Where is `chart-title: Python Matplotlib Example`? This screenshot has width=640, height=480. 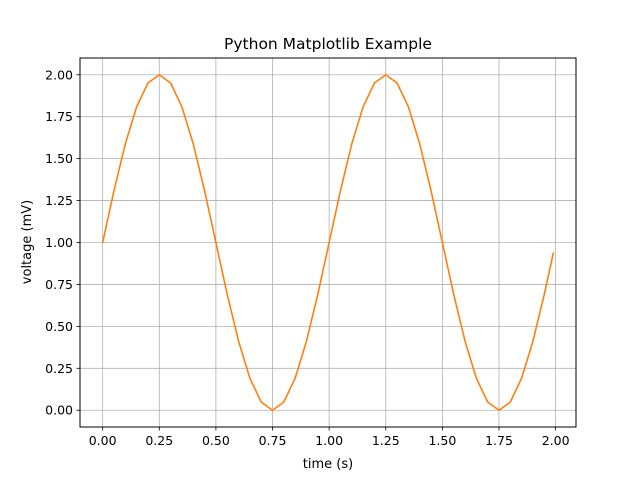 chart-title: Python Matplotlib Example is located at coordinates (328, 44).